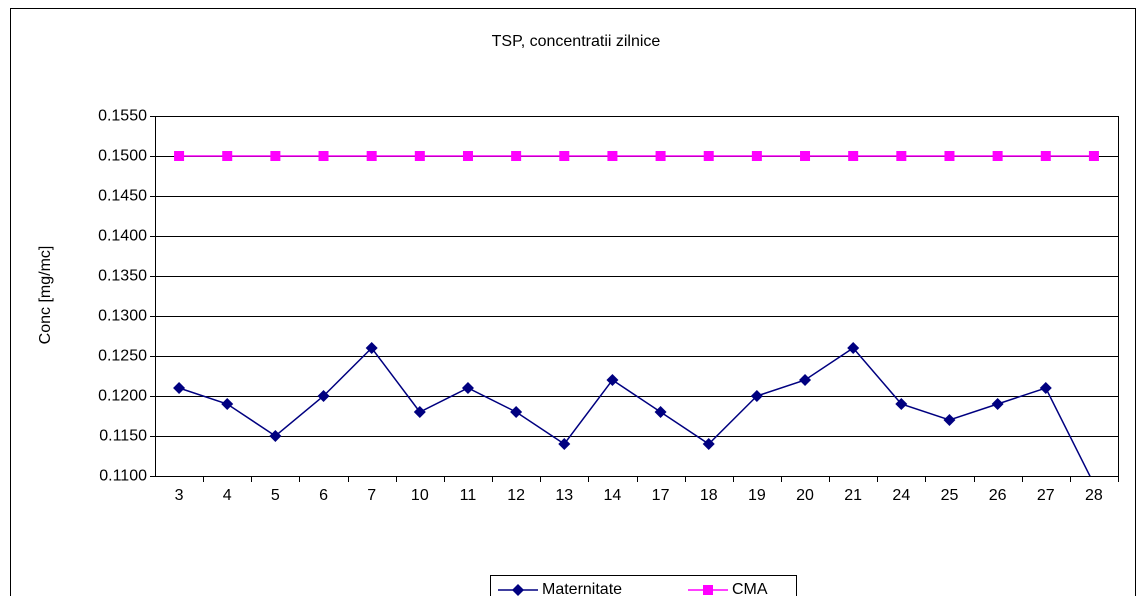  Describe the element at coordinates (275, 495) in the screenshot. I see `x-tick-label: 5` at that location.